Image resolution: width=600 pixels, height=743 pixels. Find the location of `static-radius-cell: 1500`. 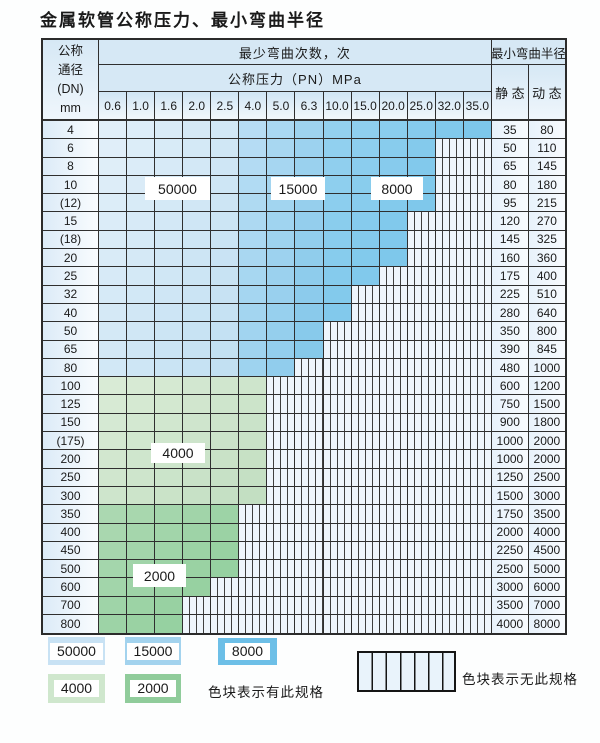

static-radius-cell: 1500 is located at coordinates (510, 496).